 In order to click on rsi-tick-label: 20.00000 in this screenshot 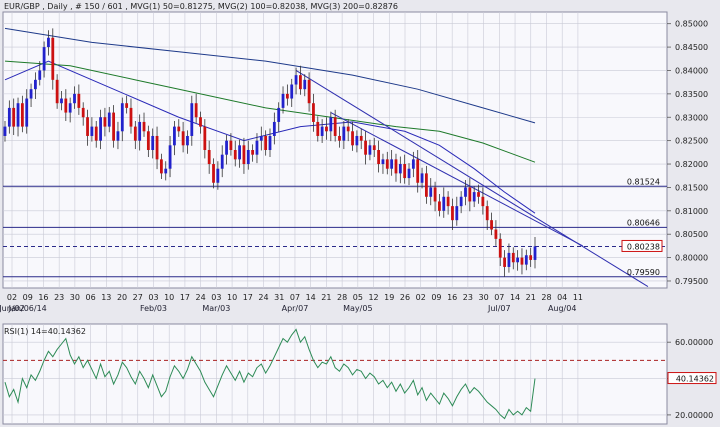, I will do `click(694, 415)`.